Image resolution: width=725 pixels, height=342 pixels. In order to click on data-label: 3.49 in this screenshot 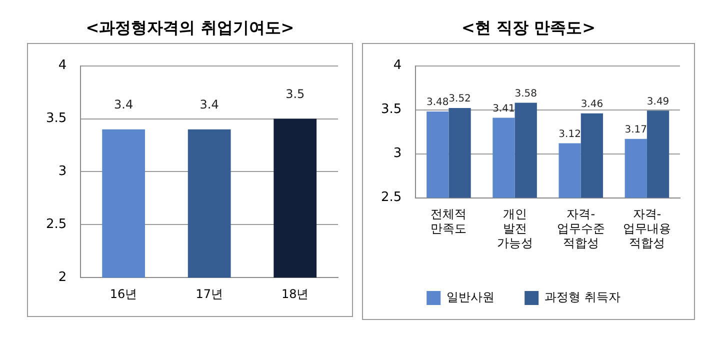, I will do `click(658, 102)`.